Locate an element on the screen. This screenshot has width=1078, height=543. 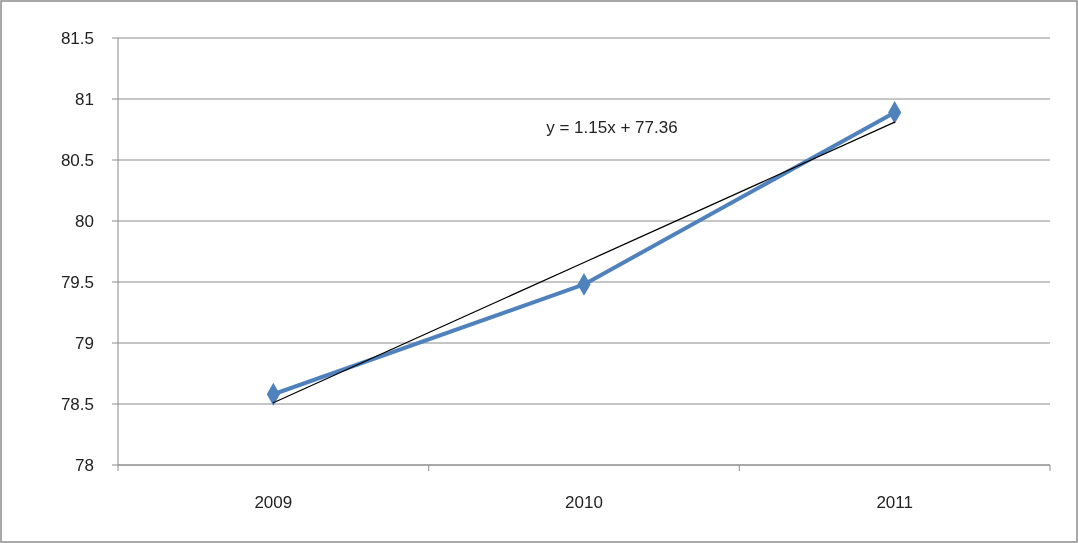
x-tick-label: 2010 is located at coordinates (584, 502).